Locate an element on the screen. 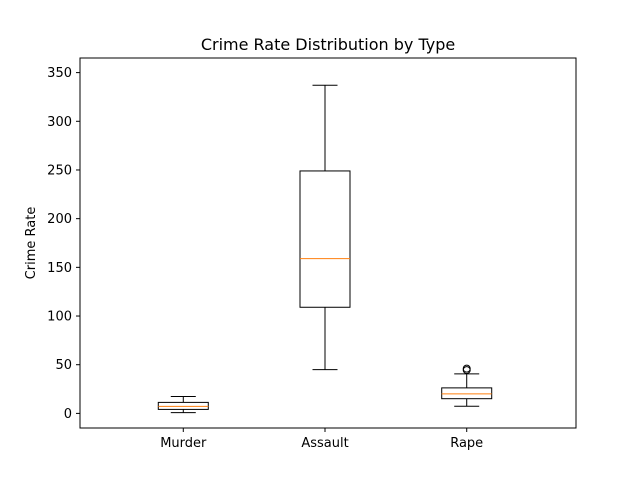 The height and width of the screenshot is (480, 640). assault-box is located at coordinates (325, 239).